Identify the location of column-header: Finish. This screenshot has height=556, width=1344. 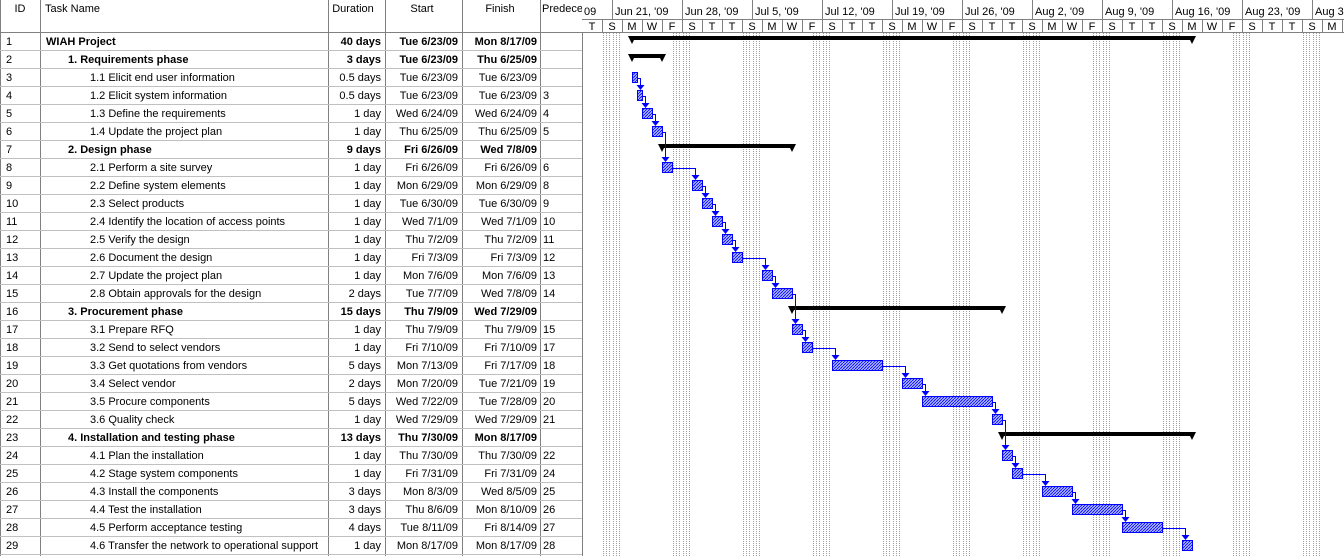
(499, 9).